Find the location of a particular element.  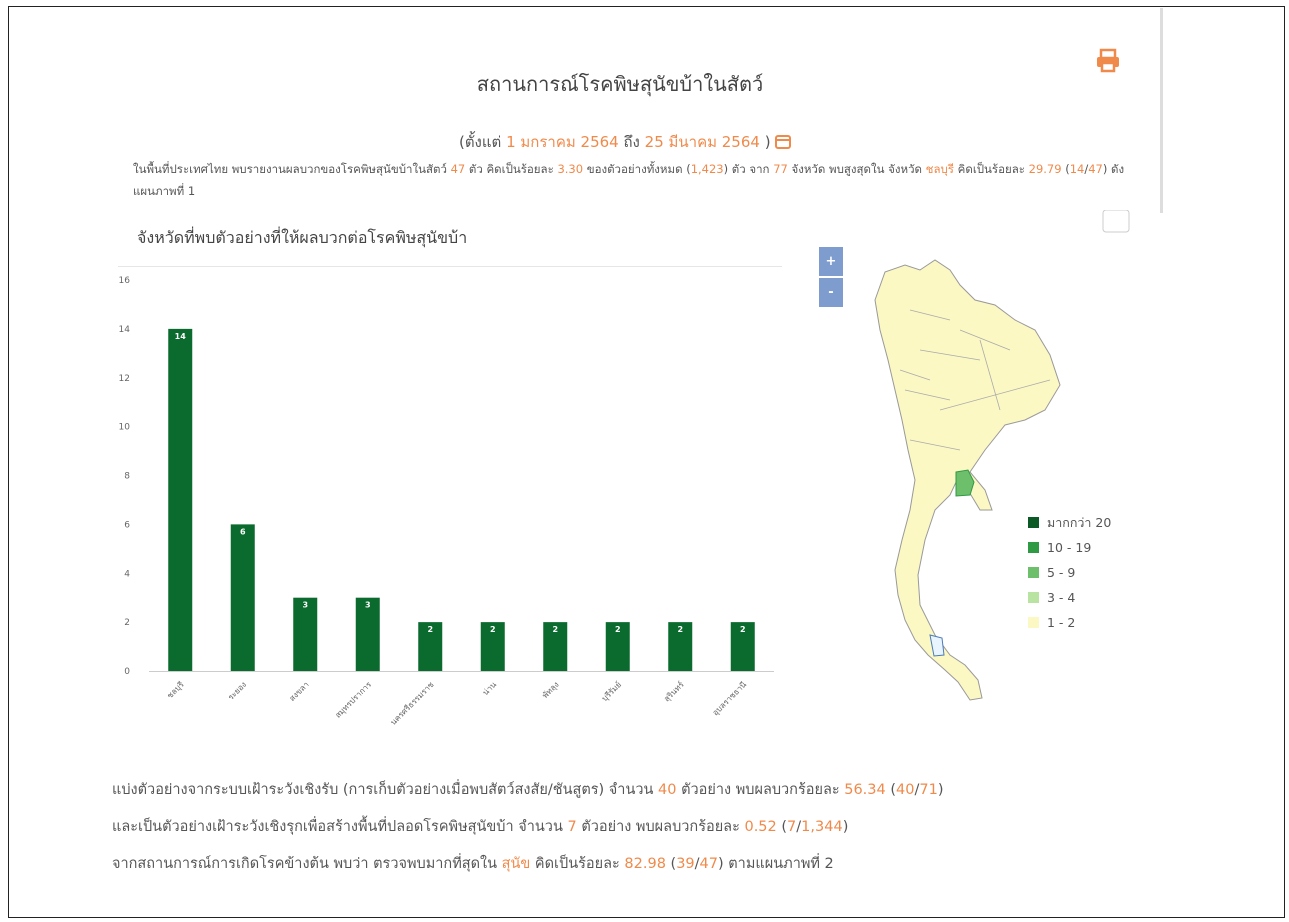

bar-value-label: 14 is located at coordinates (181, 336).